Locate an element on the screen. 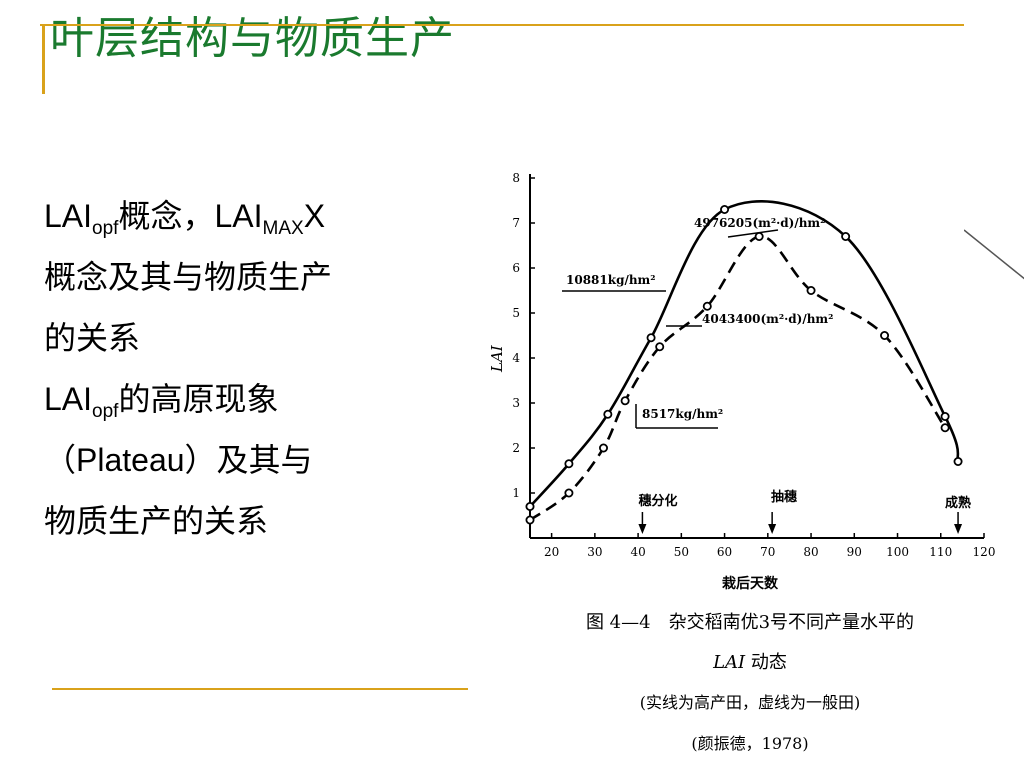 The width and height of the screenshot is (1024, 768). text-line-6: 物质生产的关系 is located at coordinates (156, 521).